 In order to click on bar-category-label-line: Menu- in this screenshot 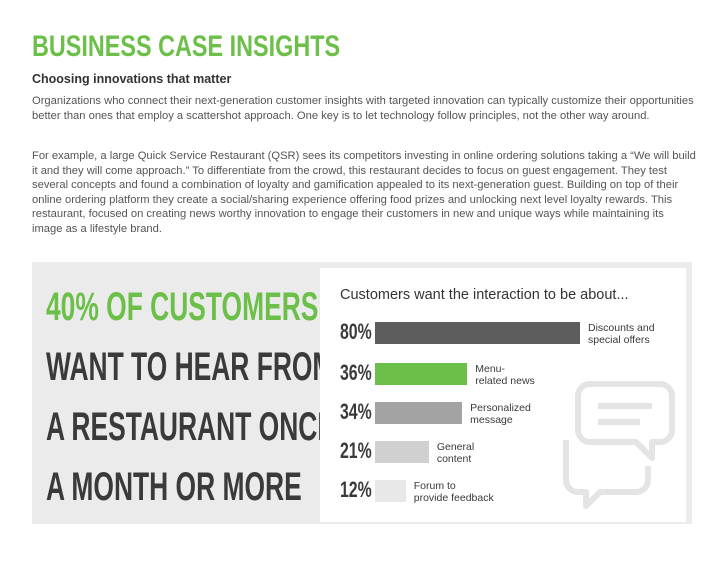, I will do `click(490, 369)`.